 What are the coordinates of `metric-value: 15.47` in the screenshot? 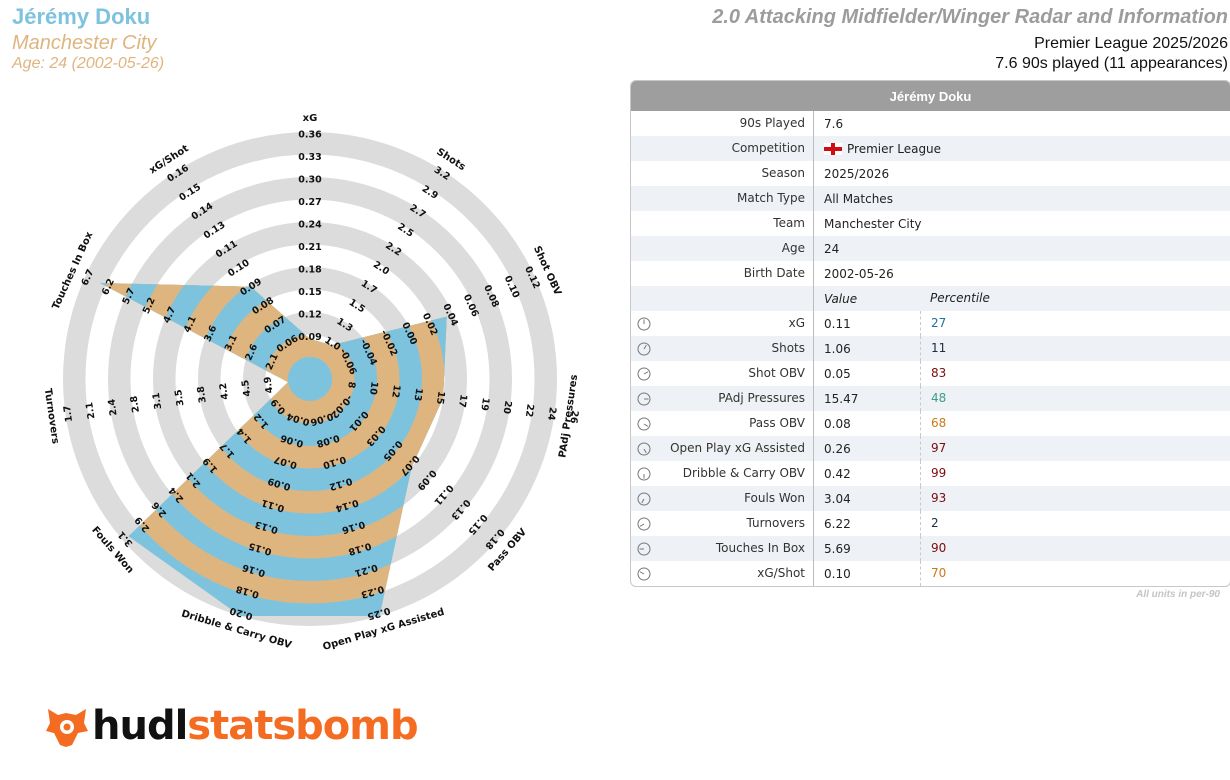 It's located at (841, 398).